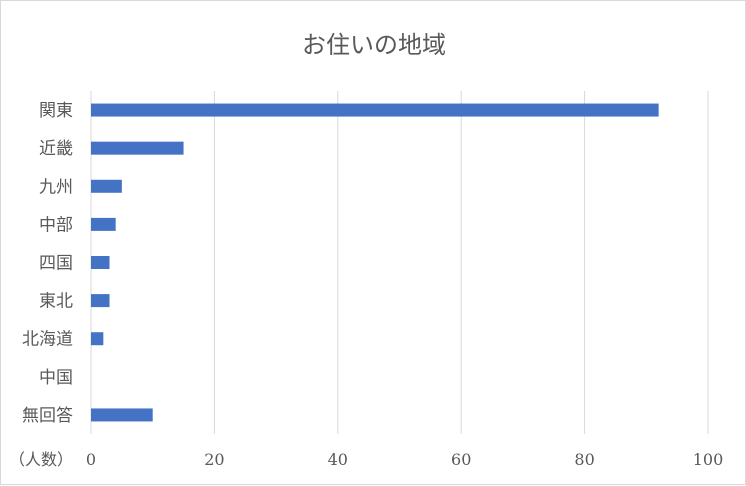 The width and height of the screenshot is (746, 486). Describe the element at coordinates (41, 459) in the screenshot. I see `x-unit-label: （人数）` at that location.